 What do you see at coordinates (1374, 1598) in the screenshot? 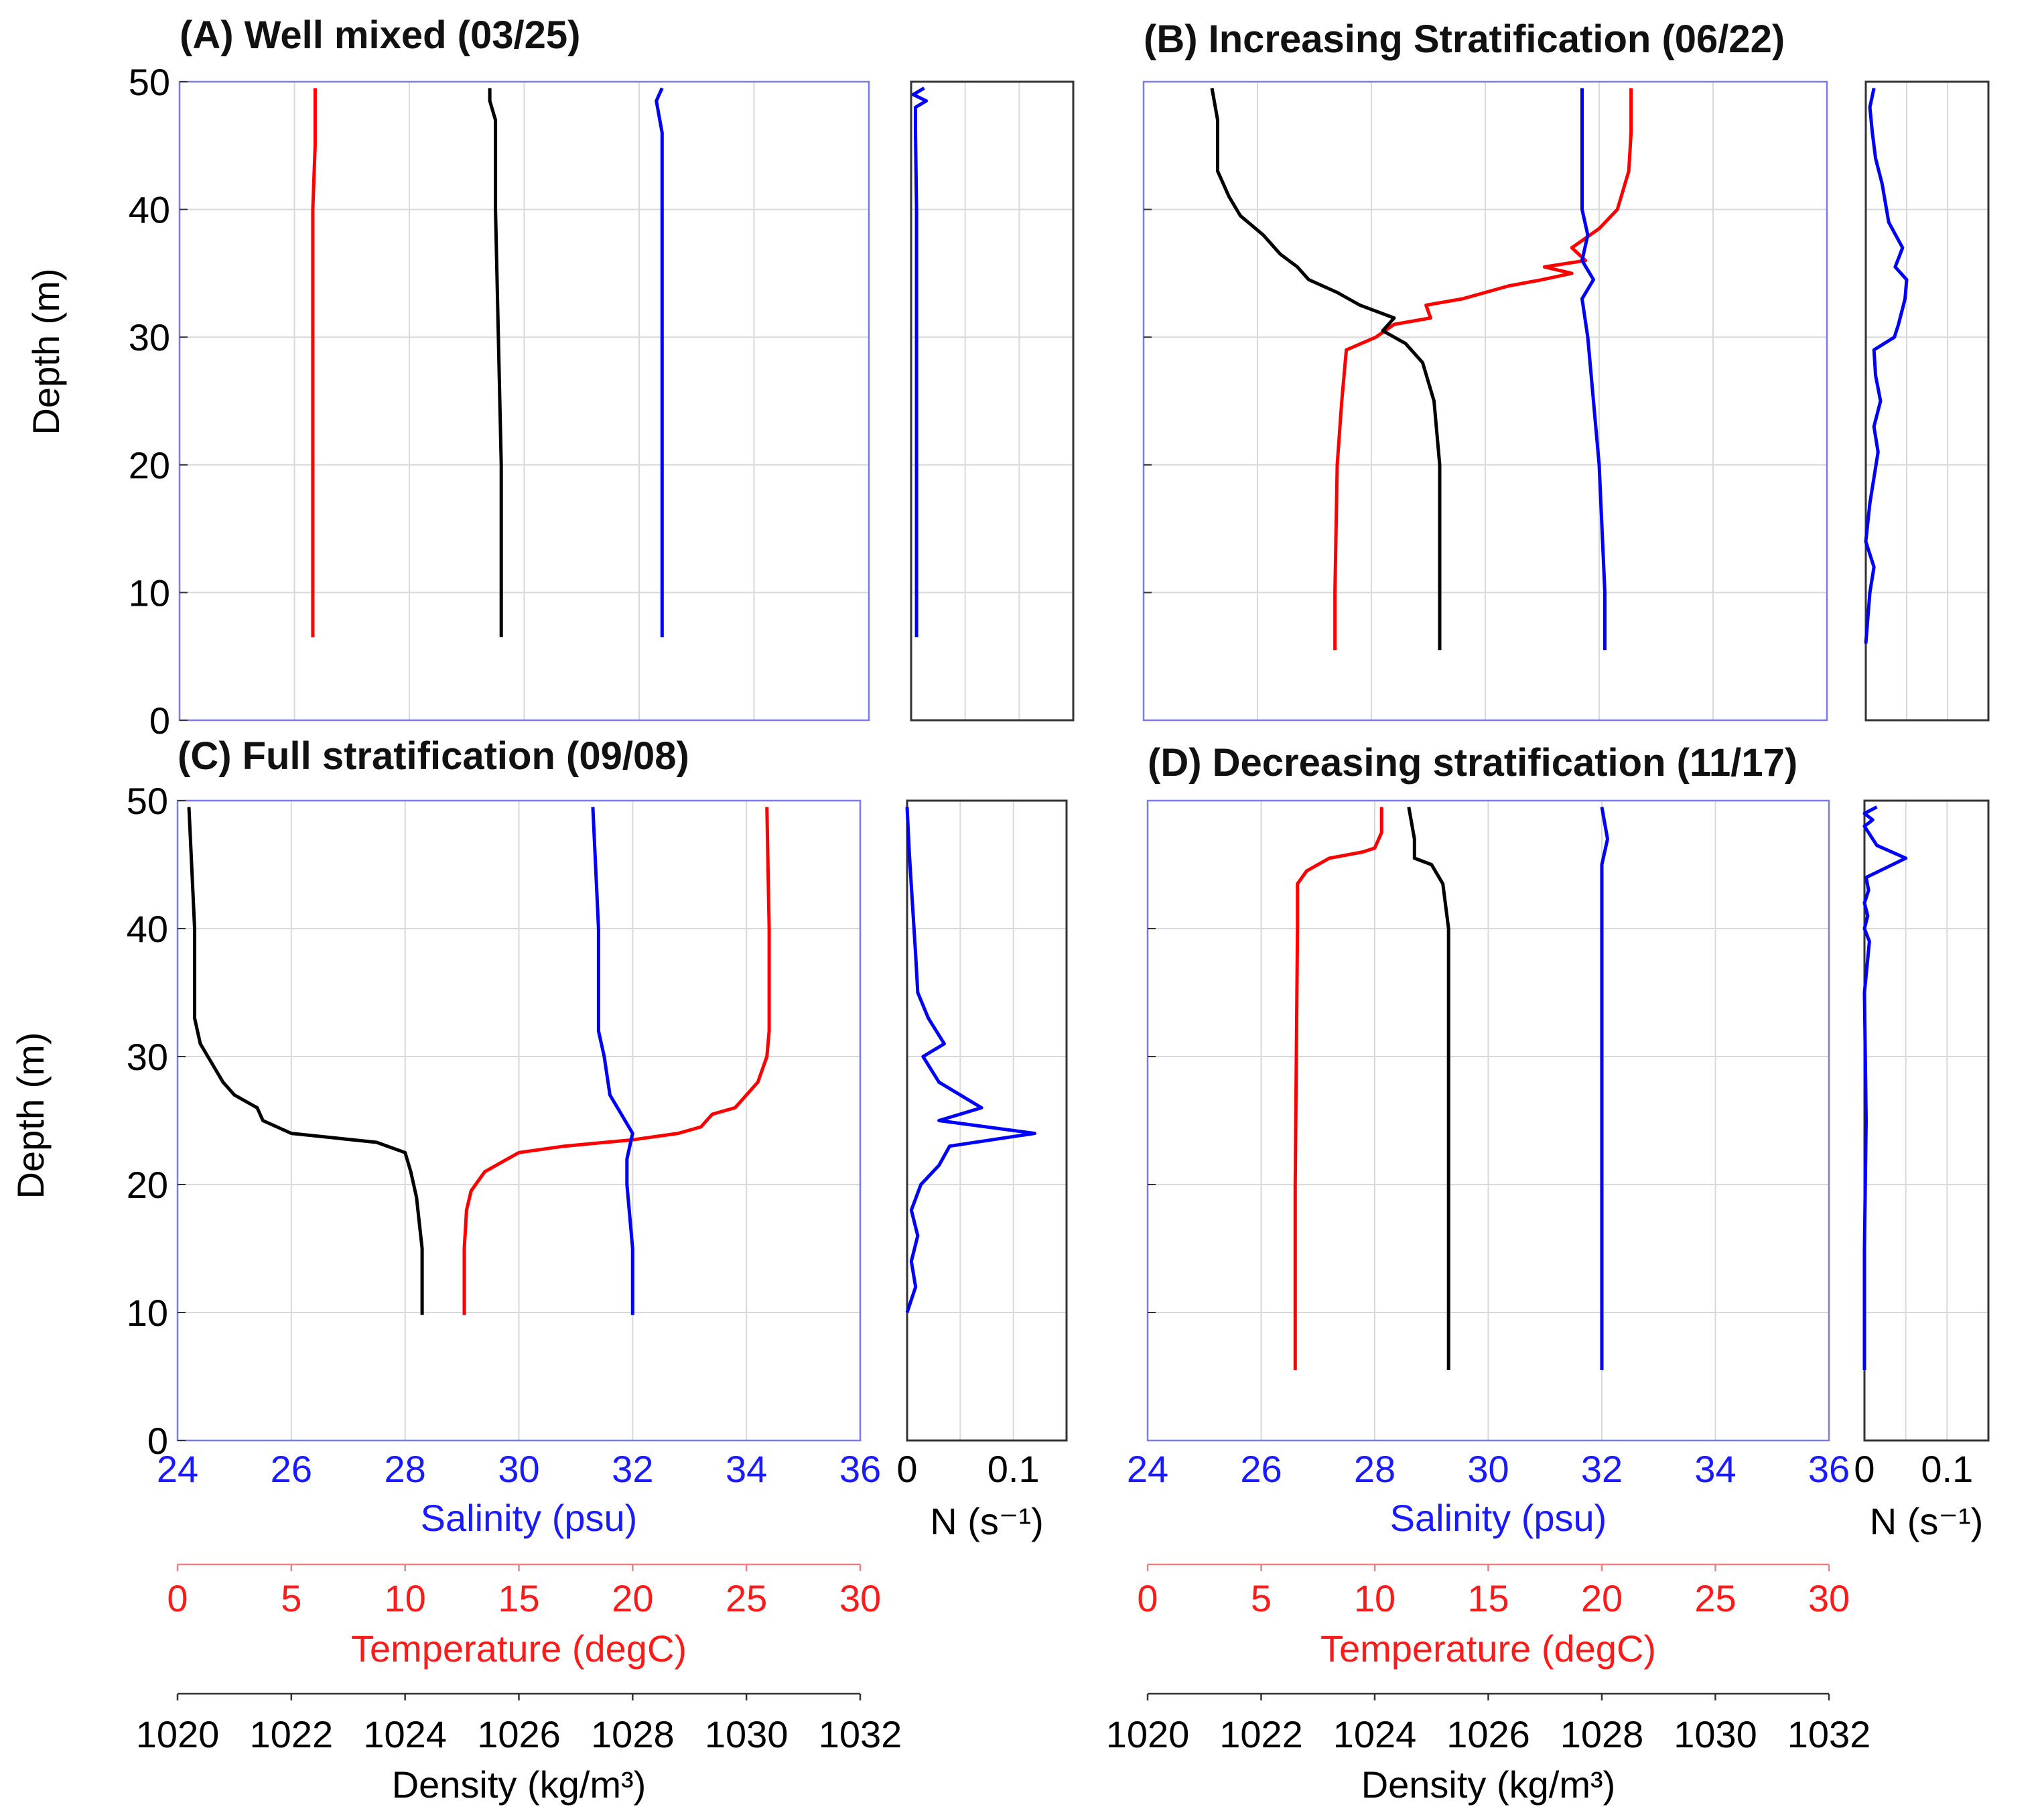
I see `temperature-tick-label: 10` at bounding box center [1374, 1598].